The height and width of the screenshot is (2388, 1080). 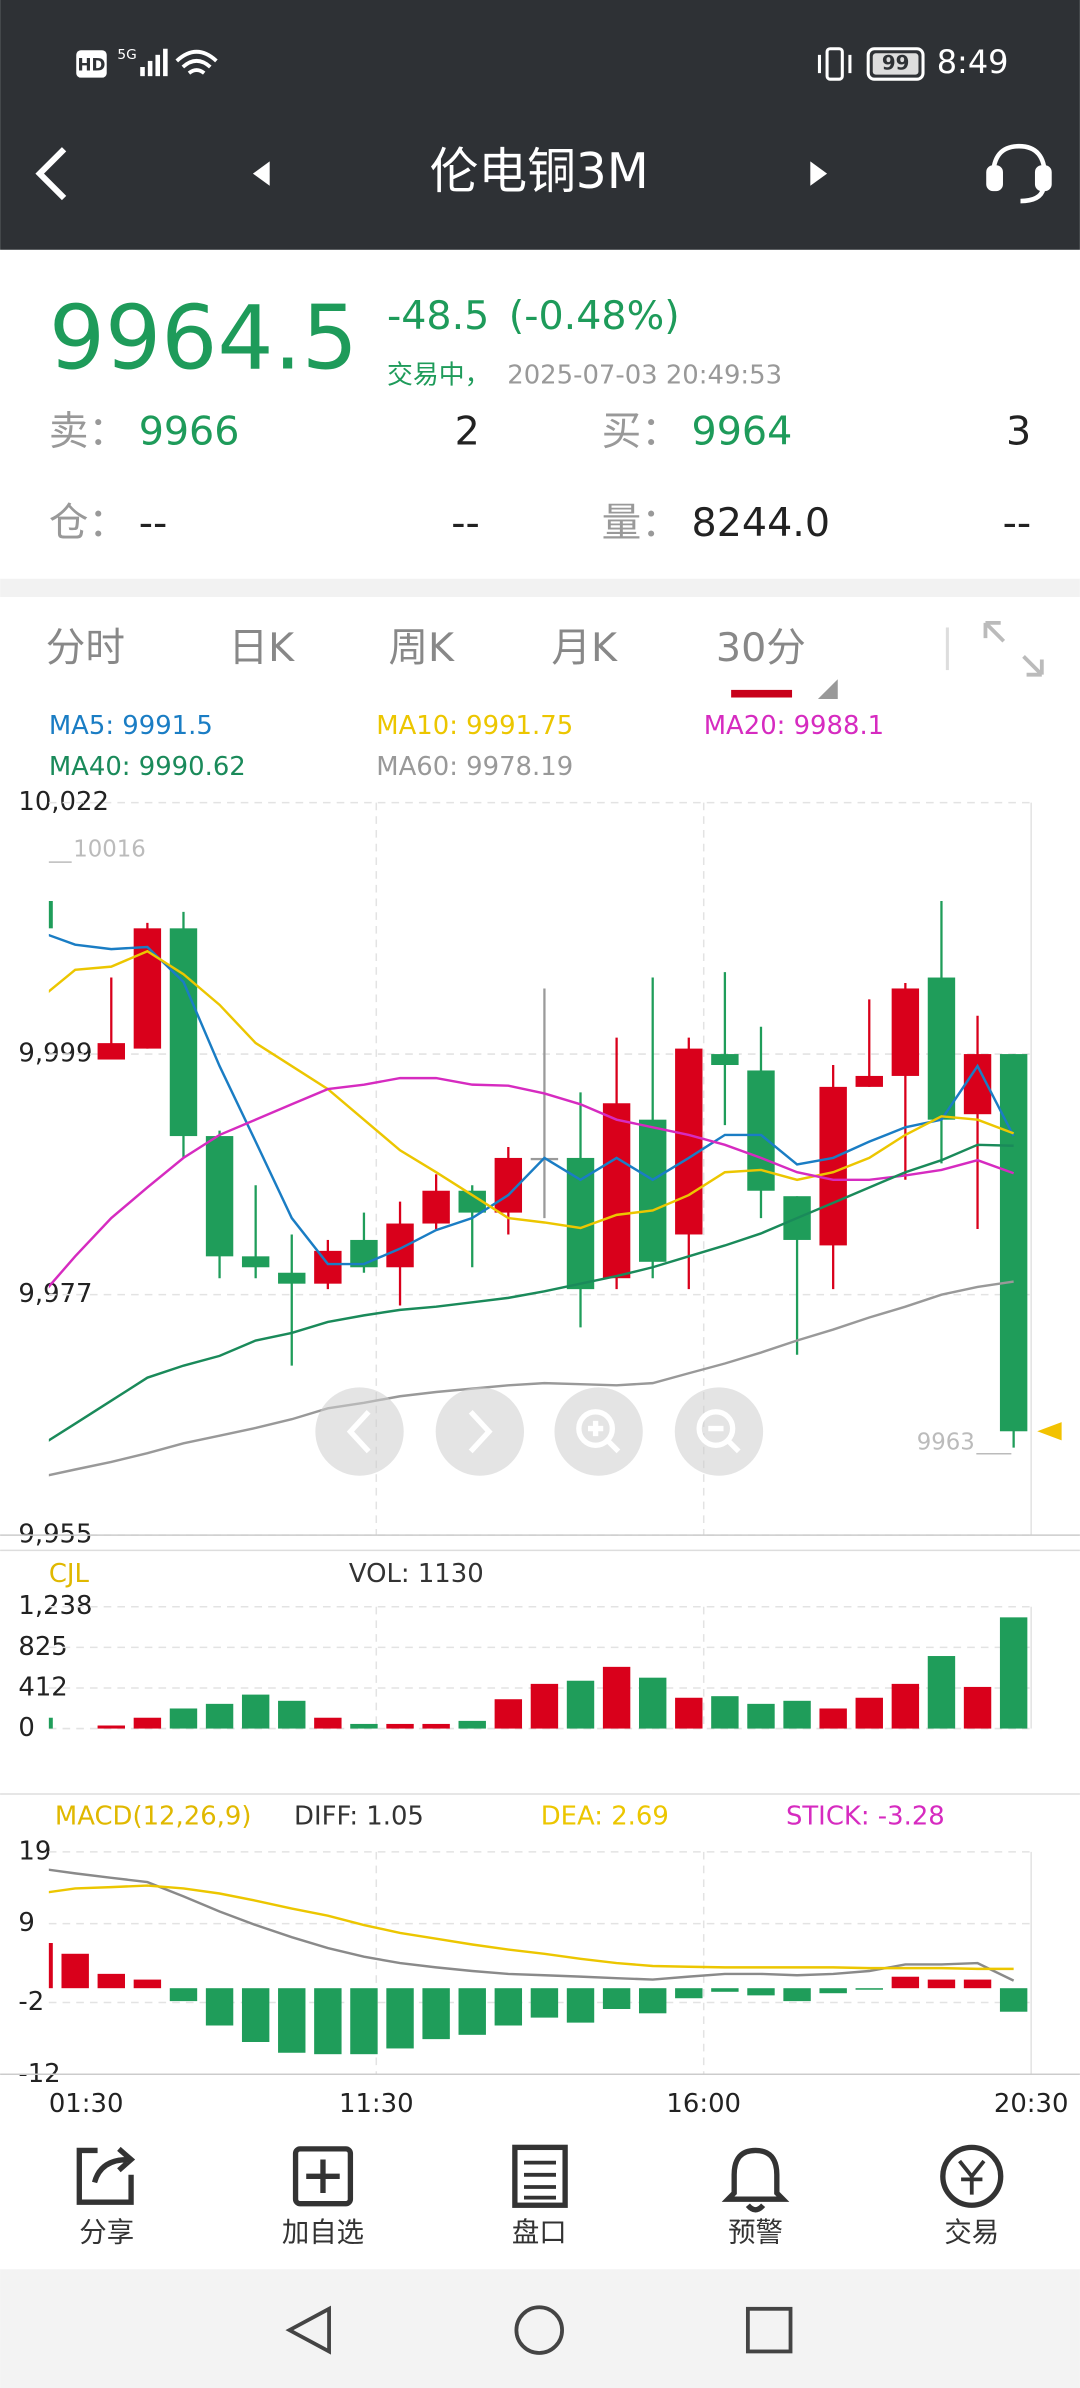 I want to click on orderbook-icon, so click(x=540, y=2176).